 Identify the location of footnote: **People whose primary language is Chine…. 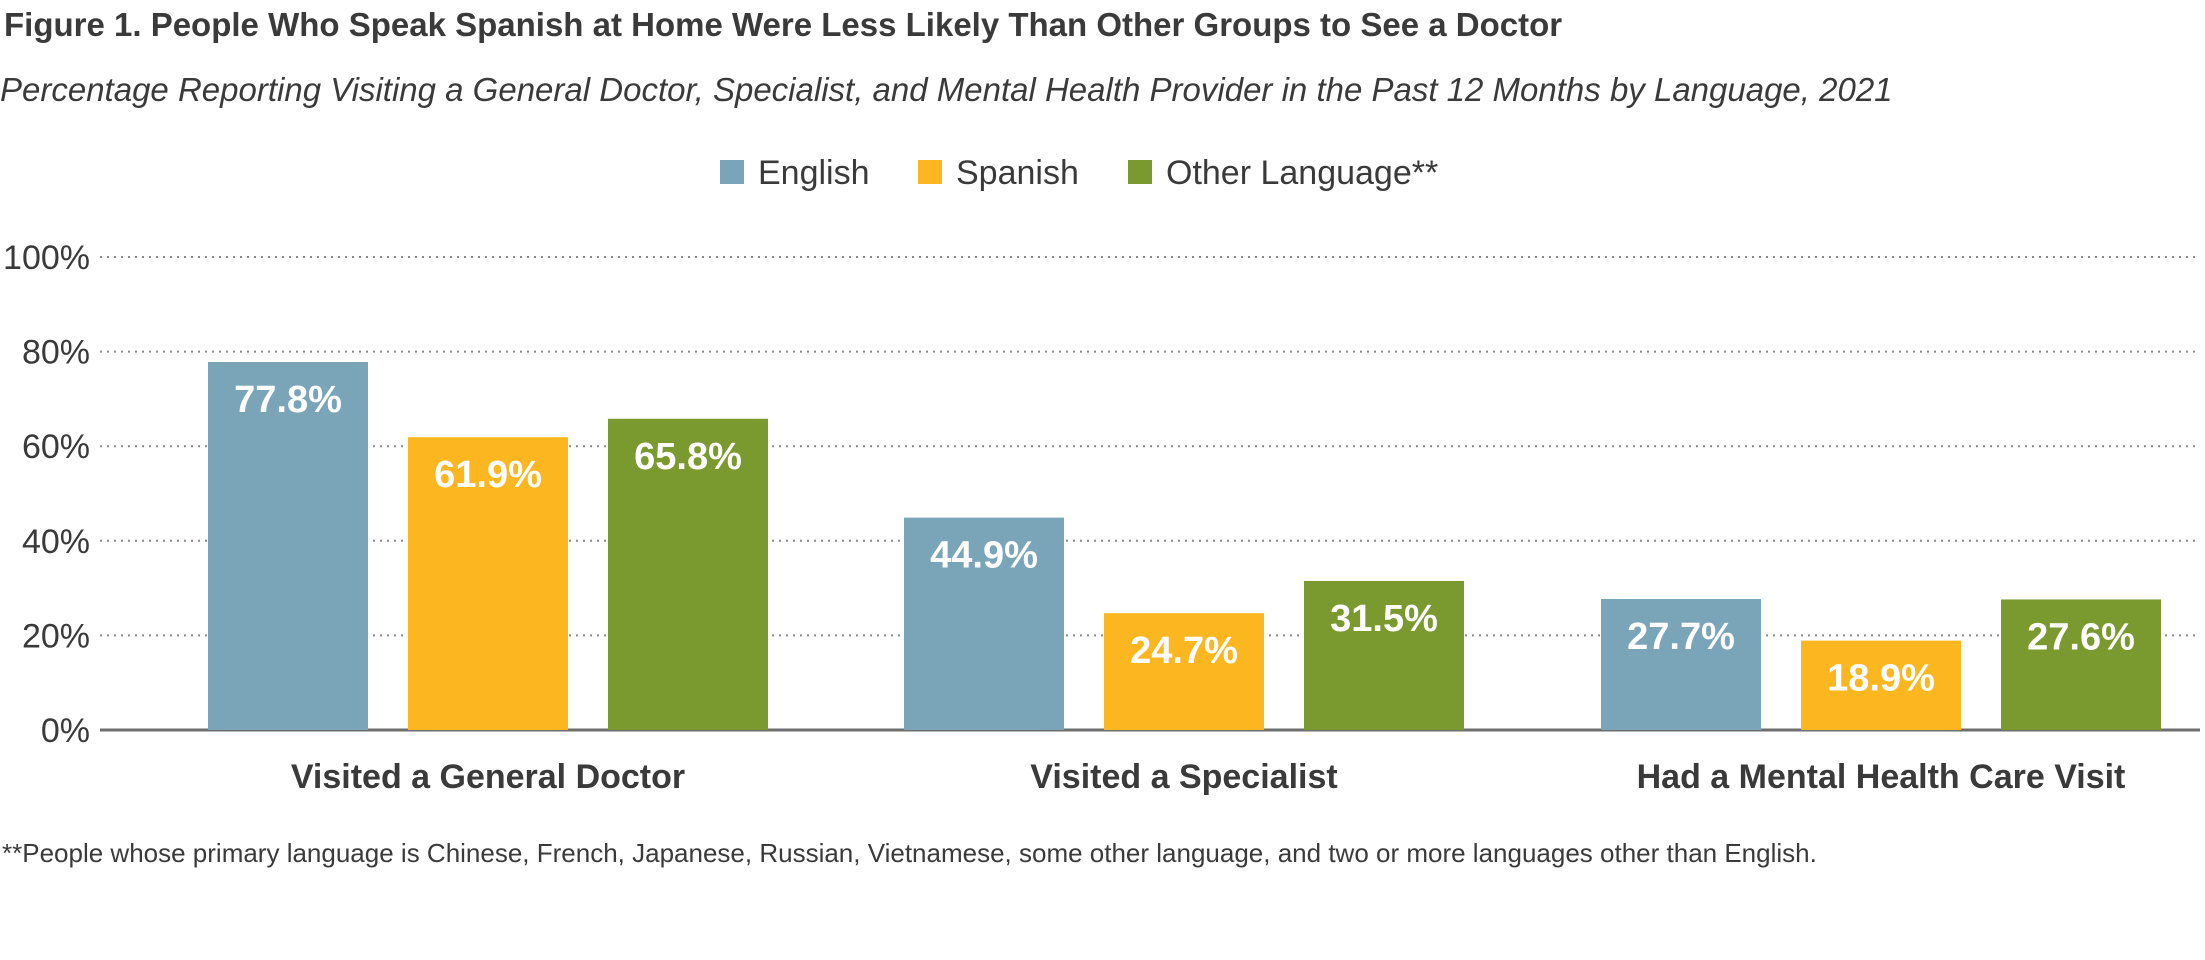
(909, 853).